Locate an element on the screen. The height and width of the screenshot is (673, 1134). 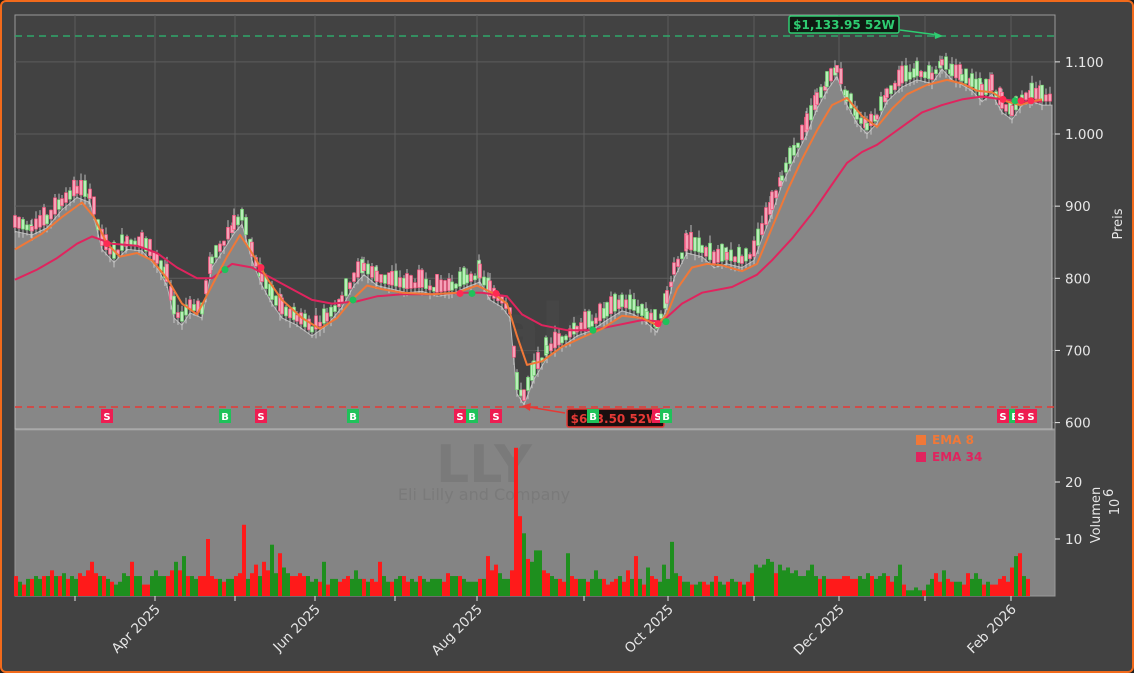
legend-swatch-ema34 is located at coordinates (921, 457).